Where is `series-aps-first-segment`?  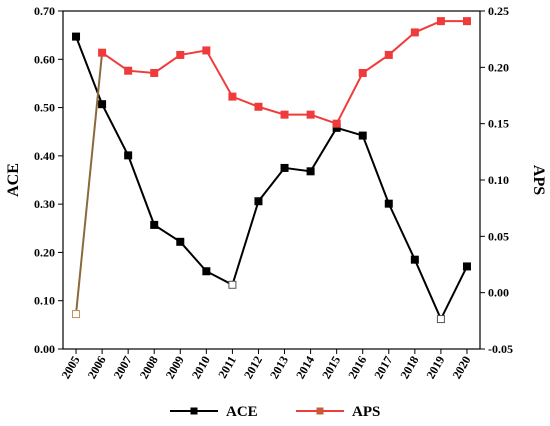
series-aps-first-segment is located at coordinates (89, 183).